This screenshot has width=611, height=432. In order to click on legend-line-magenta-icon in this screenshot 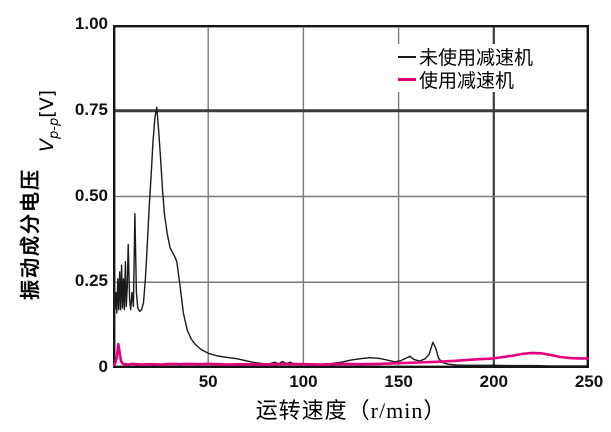, I will do `click(407, 79)`.